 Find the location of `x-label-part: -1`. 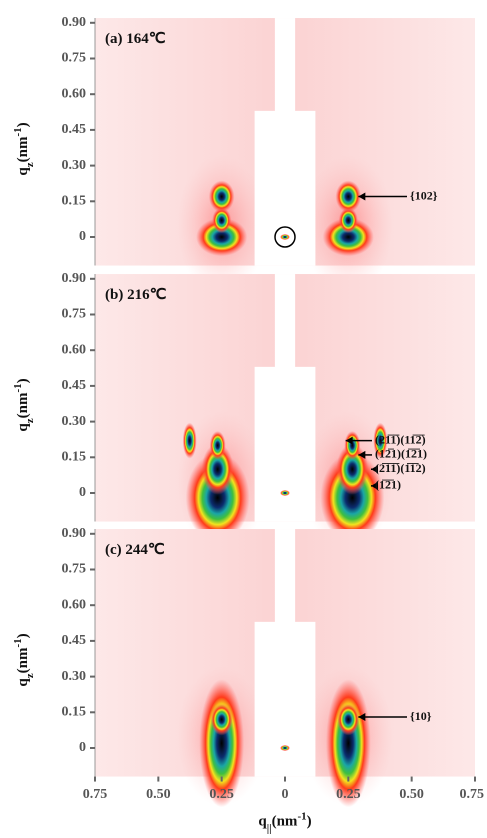

x-label-part: -1 is located at coordinates (301, 816).